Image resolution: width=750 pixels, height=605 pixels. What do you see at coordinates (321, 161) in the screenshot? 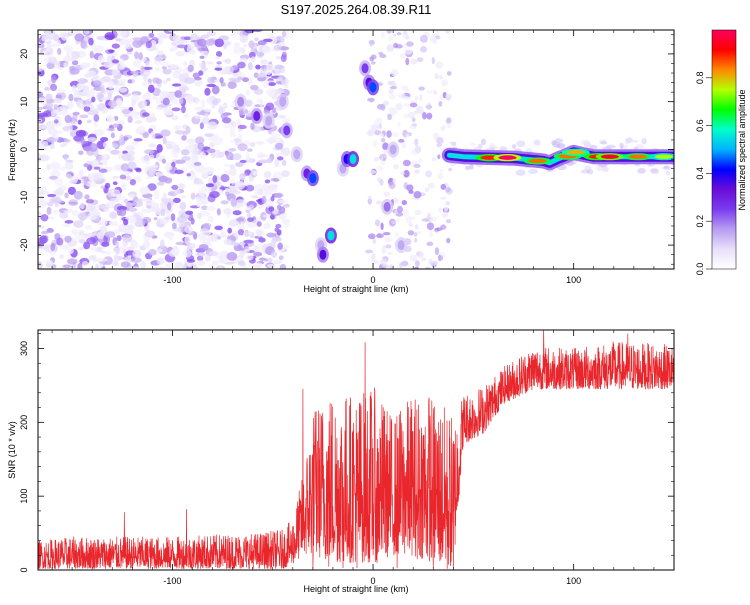
I see `spectrogram-feature-layer` at bounding box center [321, 161].